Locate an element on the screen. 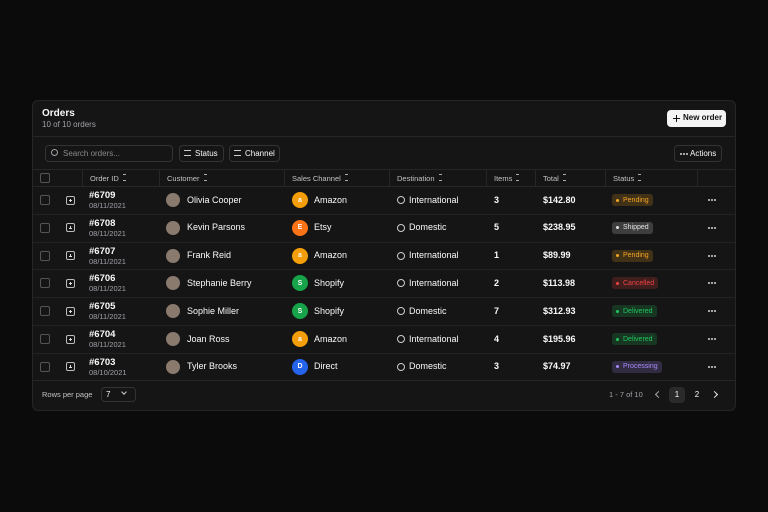 This screenshot has width=768, height=512. column-header: Sales Channel is located at coordinates (320, 178).